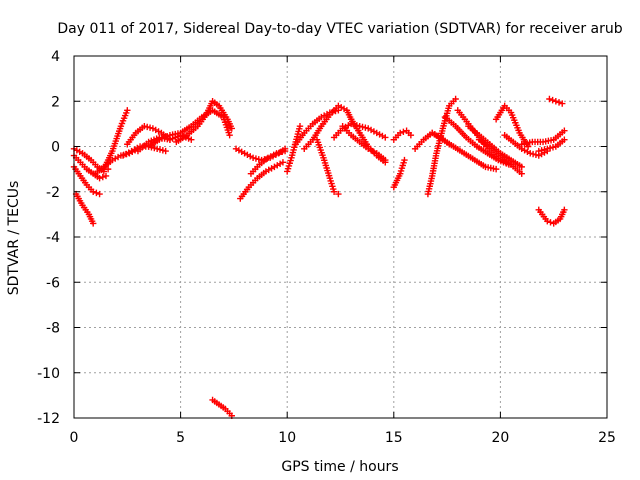  I want to click on x-tick-label: 15, so click(394, 438).